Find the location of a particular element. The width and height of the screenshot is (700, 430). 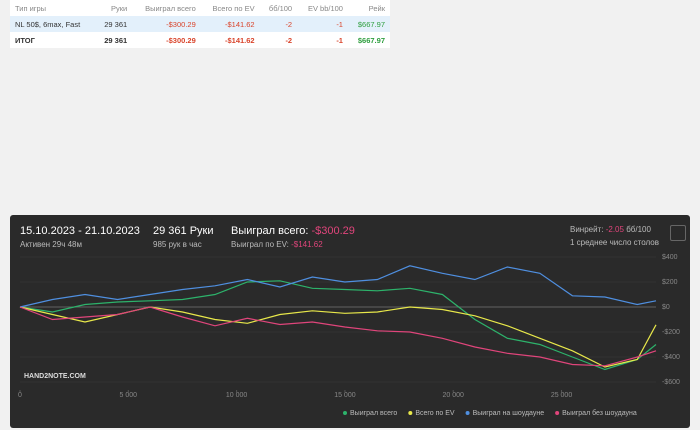

x-tick-label: 20 000 is located at coordinates (454, 395).